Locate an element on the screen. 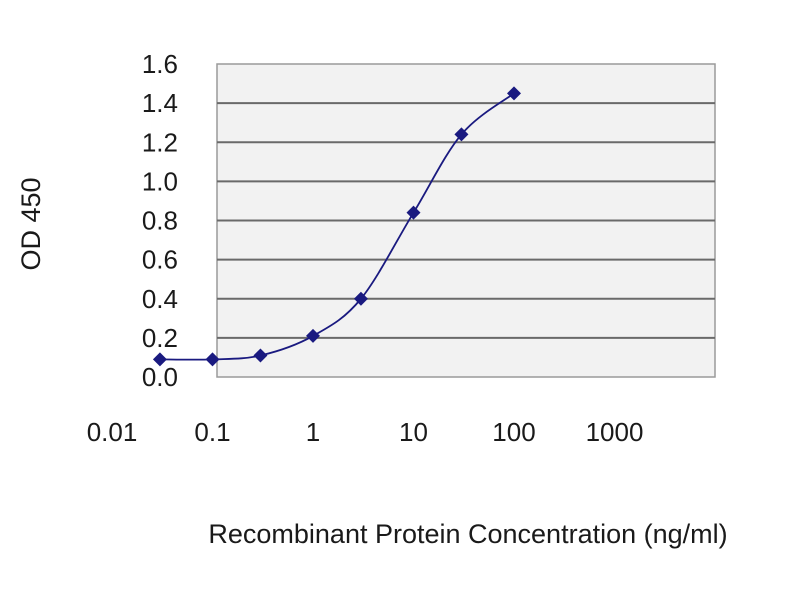 The height and width of the screenshot is (600, 800). x-tick-label: 0.01 is located at coordinates (112, 432).